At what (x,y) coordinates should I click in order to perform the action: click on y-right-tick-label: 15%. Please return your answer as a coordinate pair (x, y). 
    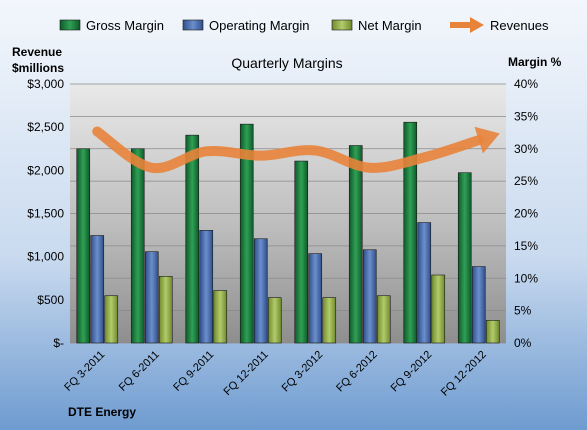
    Looking at the image, I should click on (526, 246).